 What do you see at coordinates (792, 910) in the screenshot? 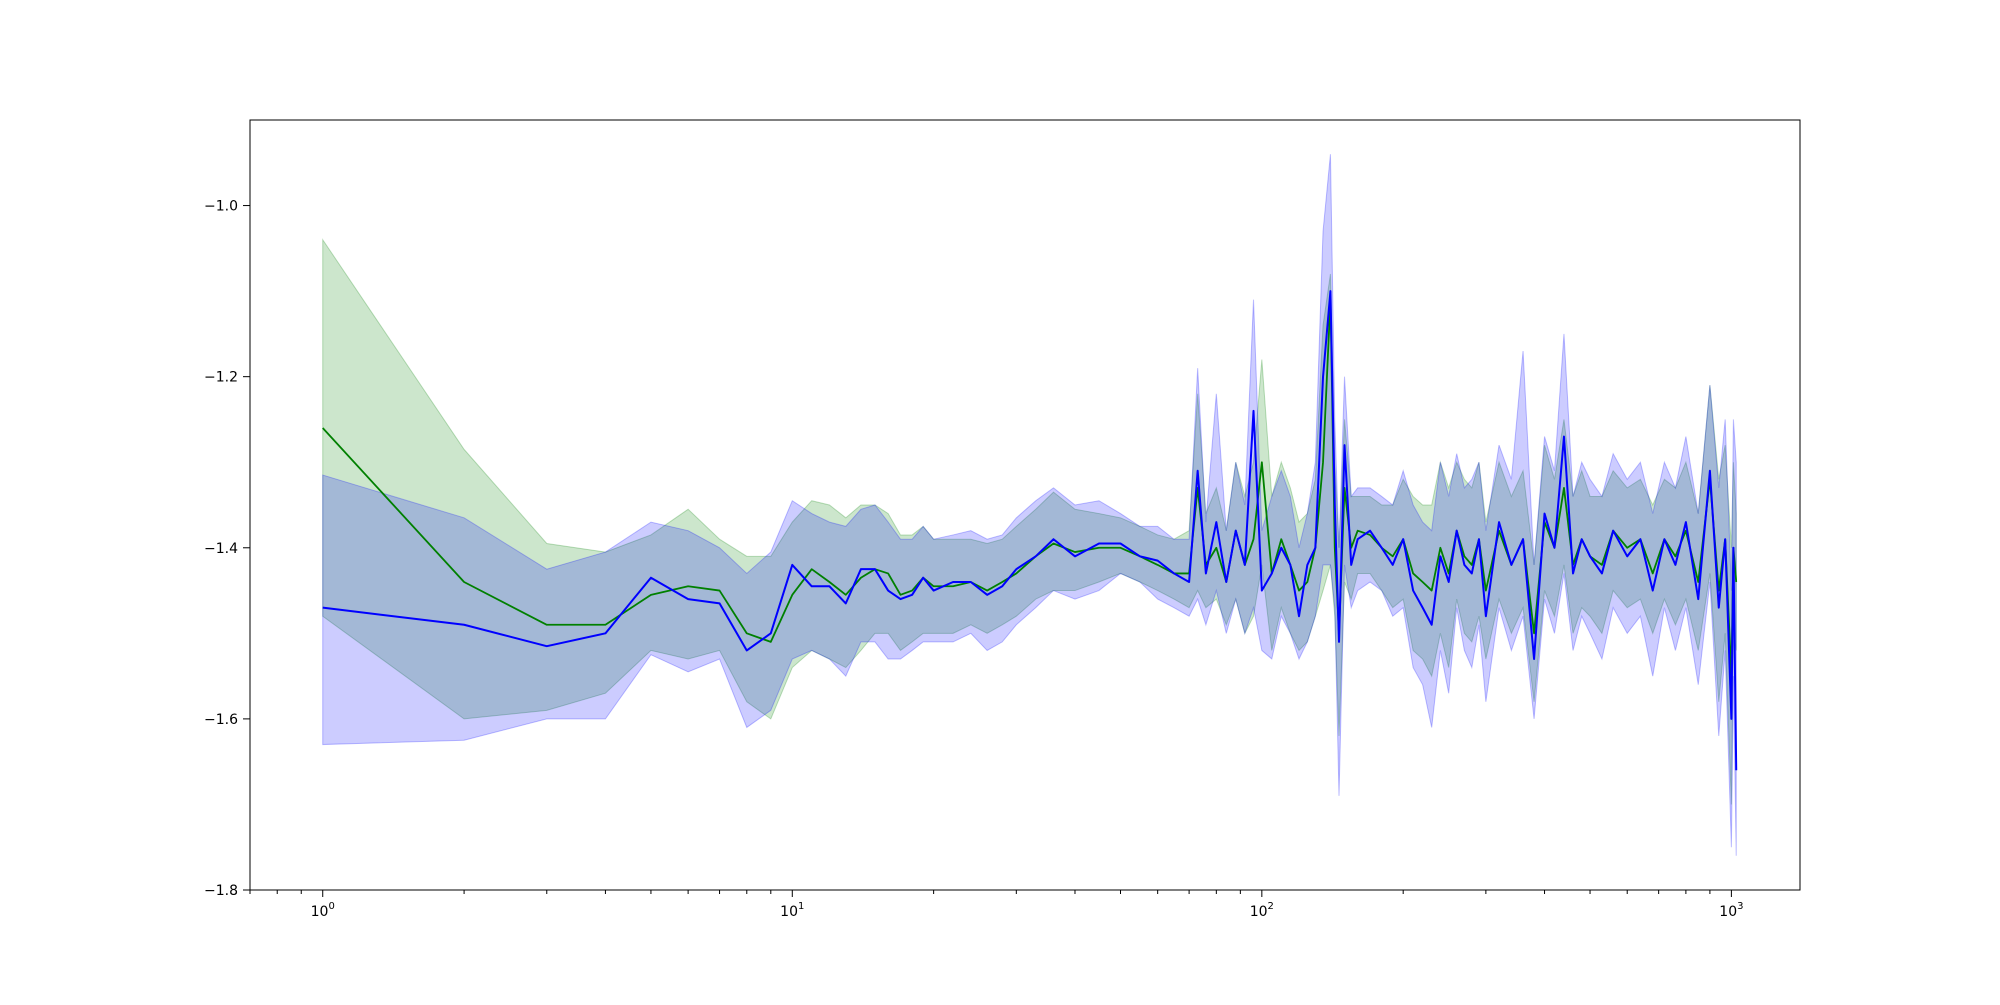
I see `x-tick-label: 10¹` at bounding box center [792, 910].